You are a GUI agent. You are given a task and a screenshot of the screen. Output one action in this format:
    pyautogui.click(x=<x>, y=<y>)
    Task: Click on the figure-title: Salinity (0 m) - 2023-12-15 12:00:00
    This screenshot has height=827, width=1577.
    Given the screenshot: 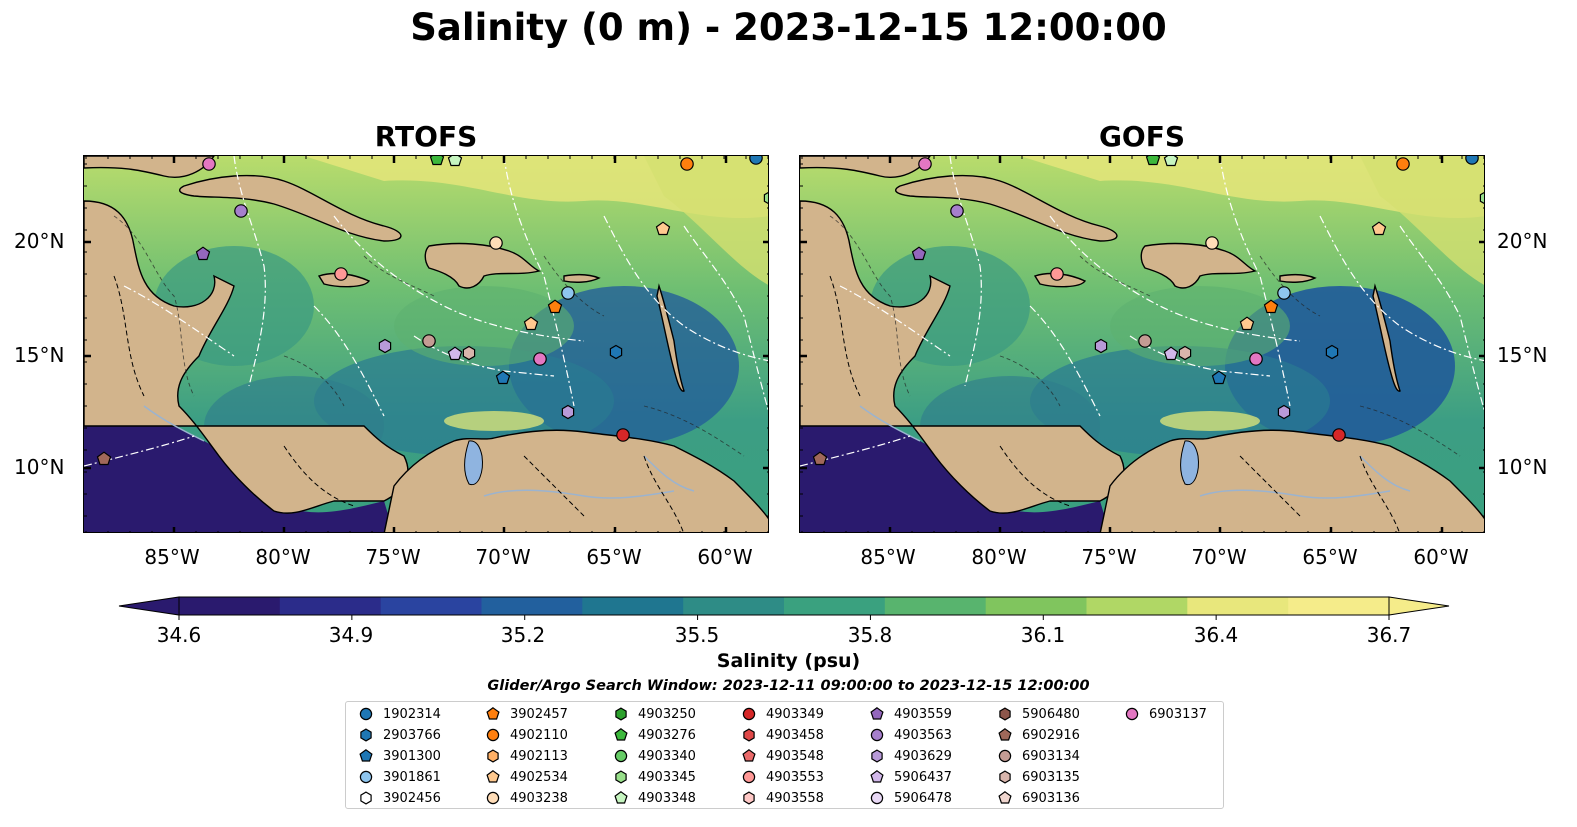 What is the action you would take?
    pyautogui.click(x=788, y=27)
    